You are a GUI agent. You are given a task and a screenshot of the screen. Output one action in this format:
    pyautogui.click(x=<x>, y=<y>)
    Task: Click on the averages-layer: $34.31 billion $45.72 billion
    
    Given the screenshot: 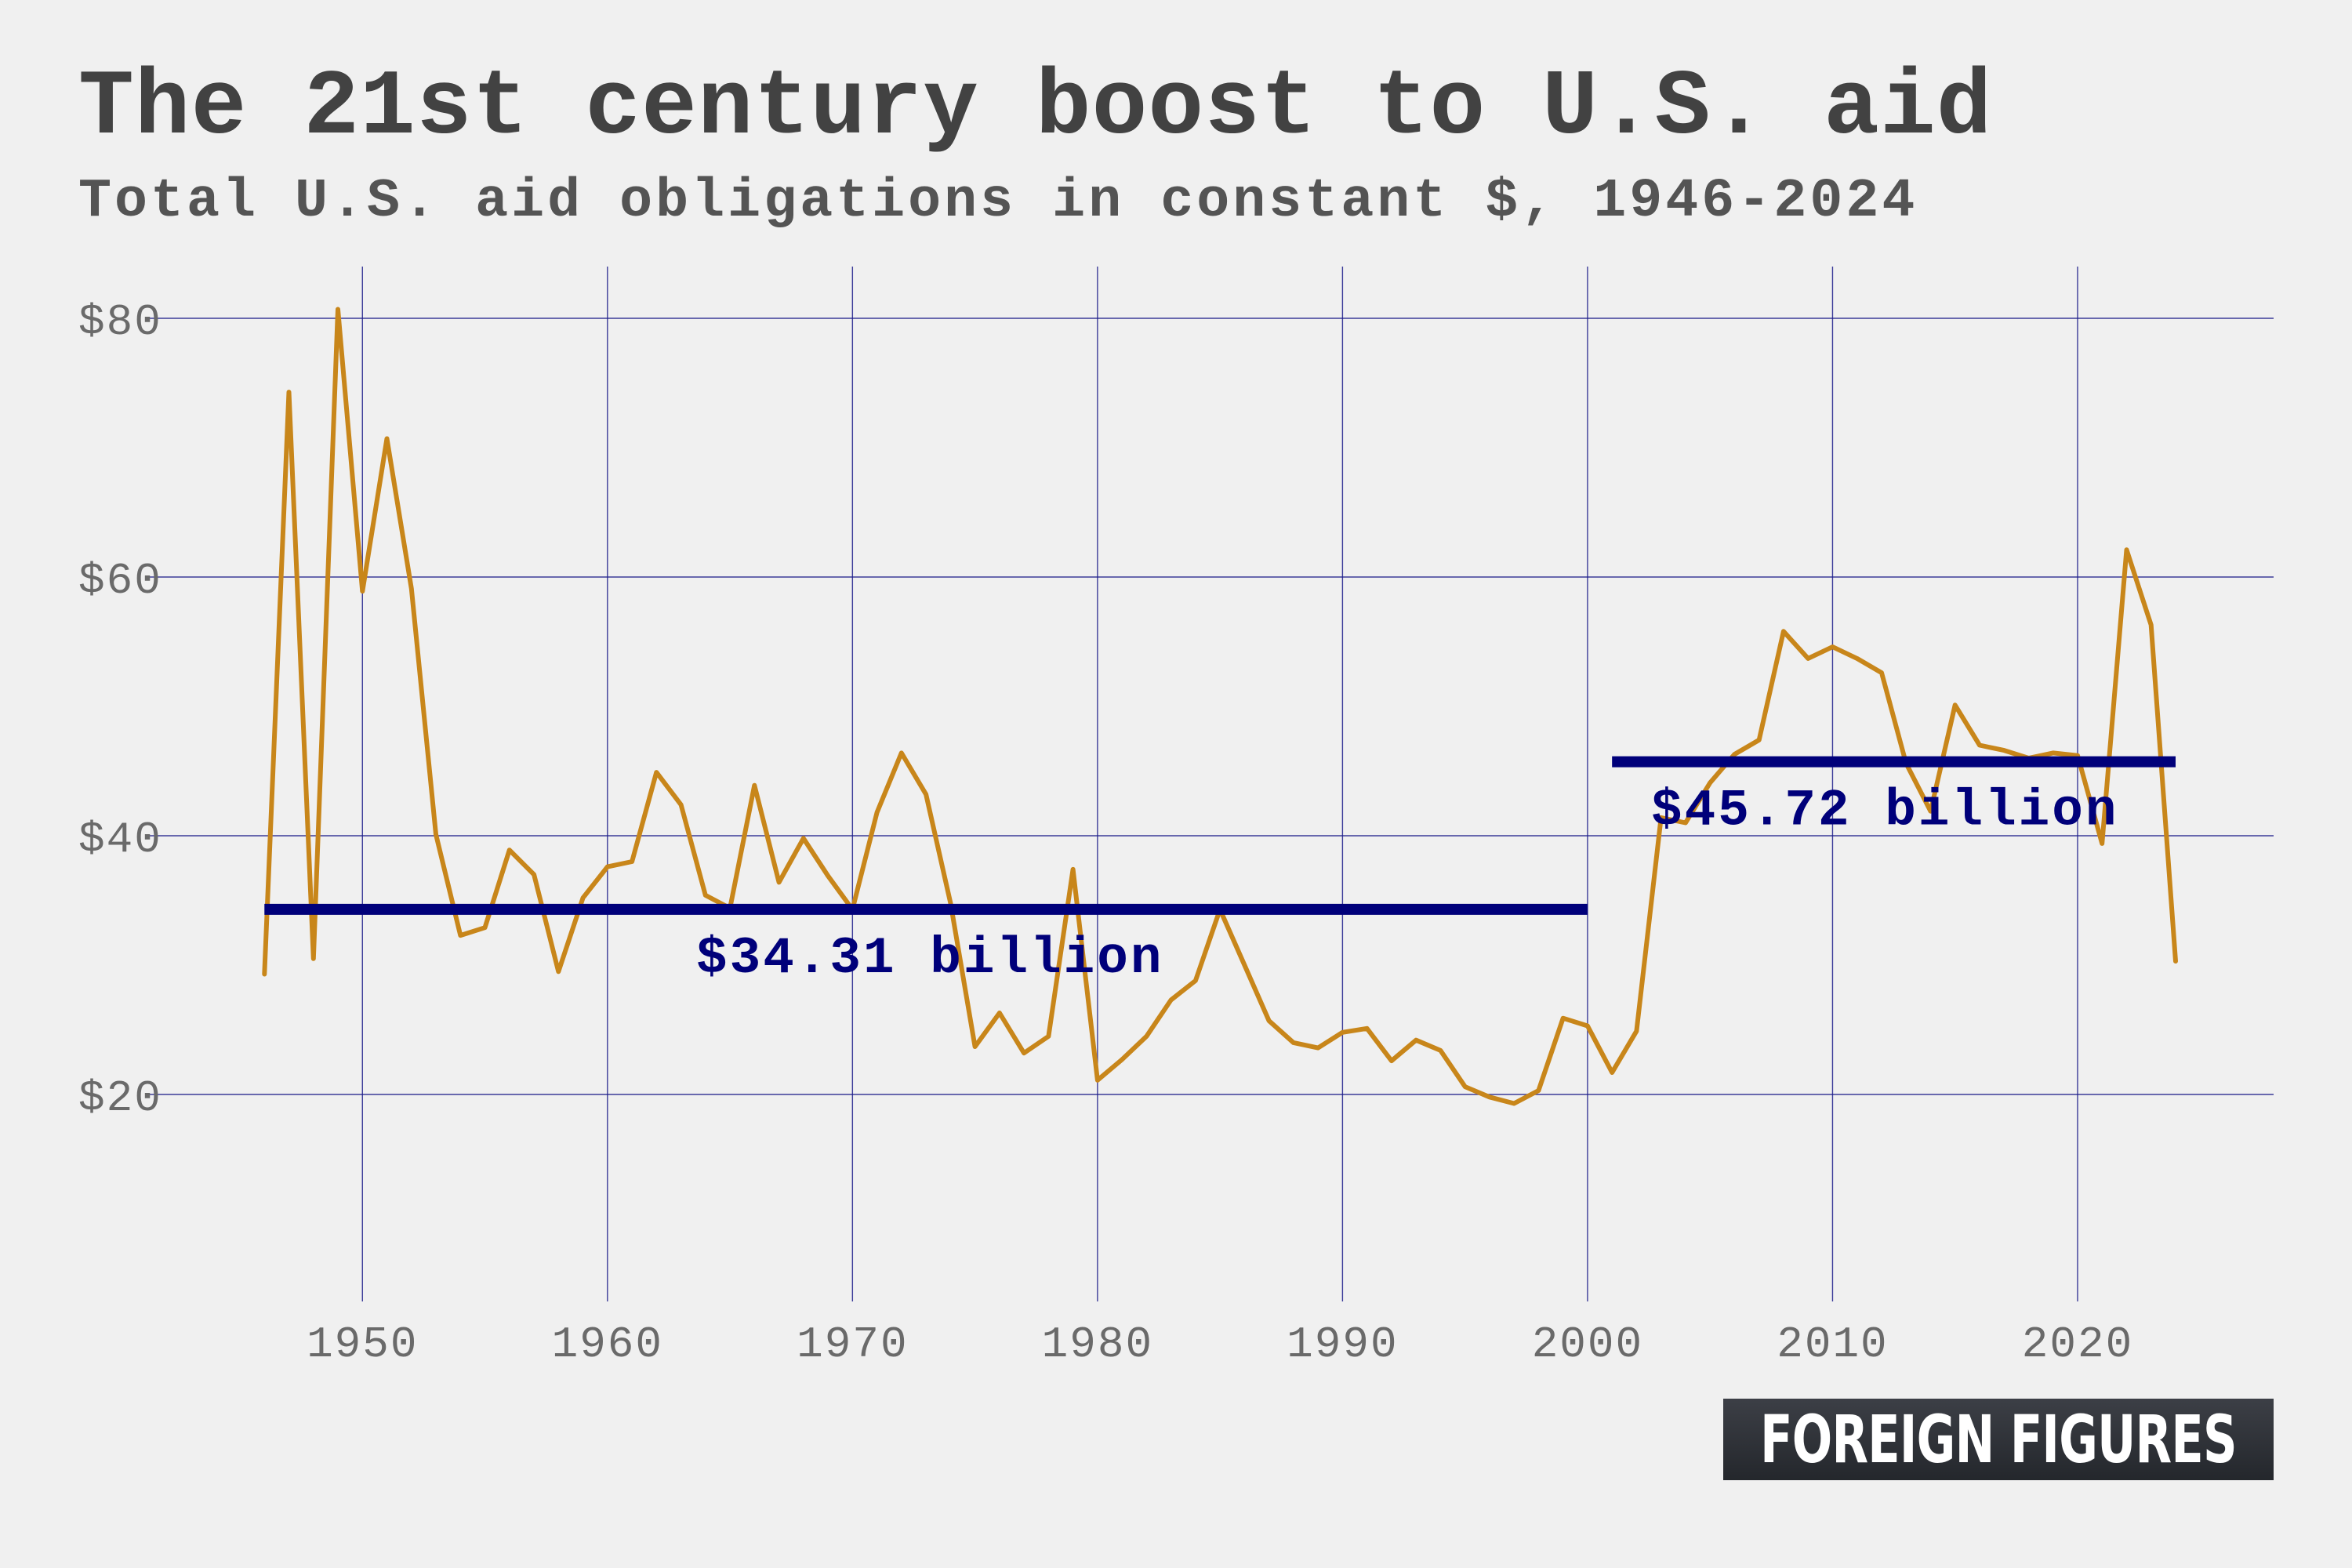 What is the action you would take?
    pyautogui.click(x=1220, y=872)
    